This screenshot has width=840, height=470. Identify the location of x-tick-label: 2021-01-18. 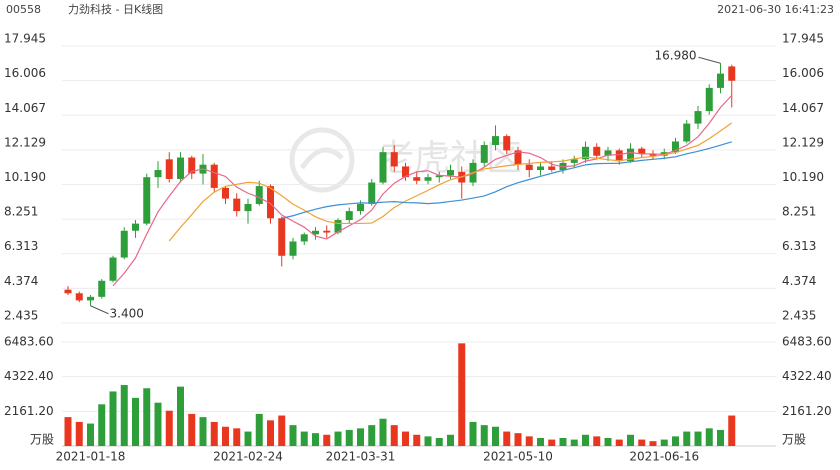
(91, 457).